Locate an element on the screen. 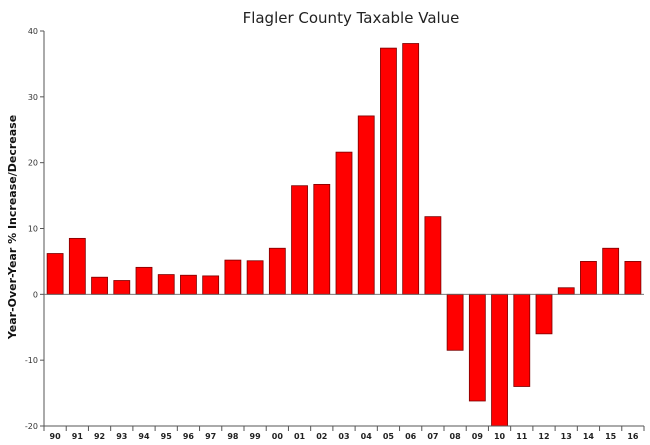 The width and height of the screenshot is (650, 445). x-tick-label: 04 is located at coordinates (367, 436).